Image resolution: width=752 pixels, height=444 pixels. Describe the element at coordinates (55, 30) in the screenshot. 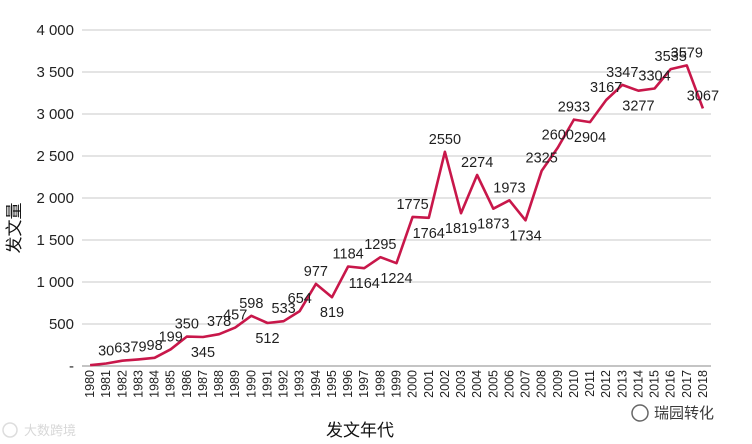

I see `y-tick-label: 4 000` at that location.